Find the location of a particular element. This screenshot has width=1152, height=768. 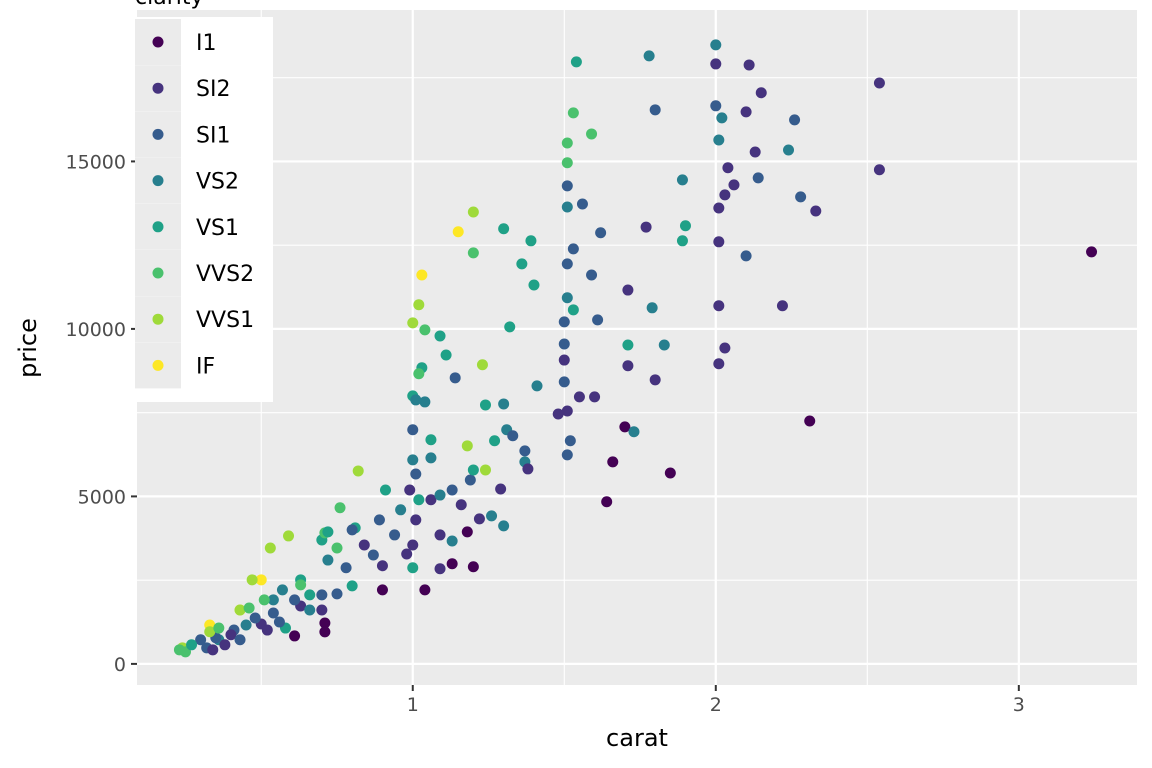

legend-label: VVS2 is located at coordinates (225, 274).